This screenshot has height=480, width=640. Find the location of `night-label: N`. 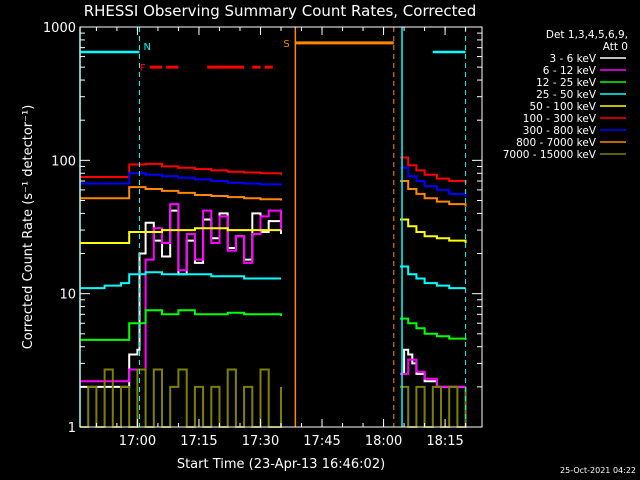

night-label: N is located at coordinates (146, 47).